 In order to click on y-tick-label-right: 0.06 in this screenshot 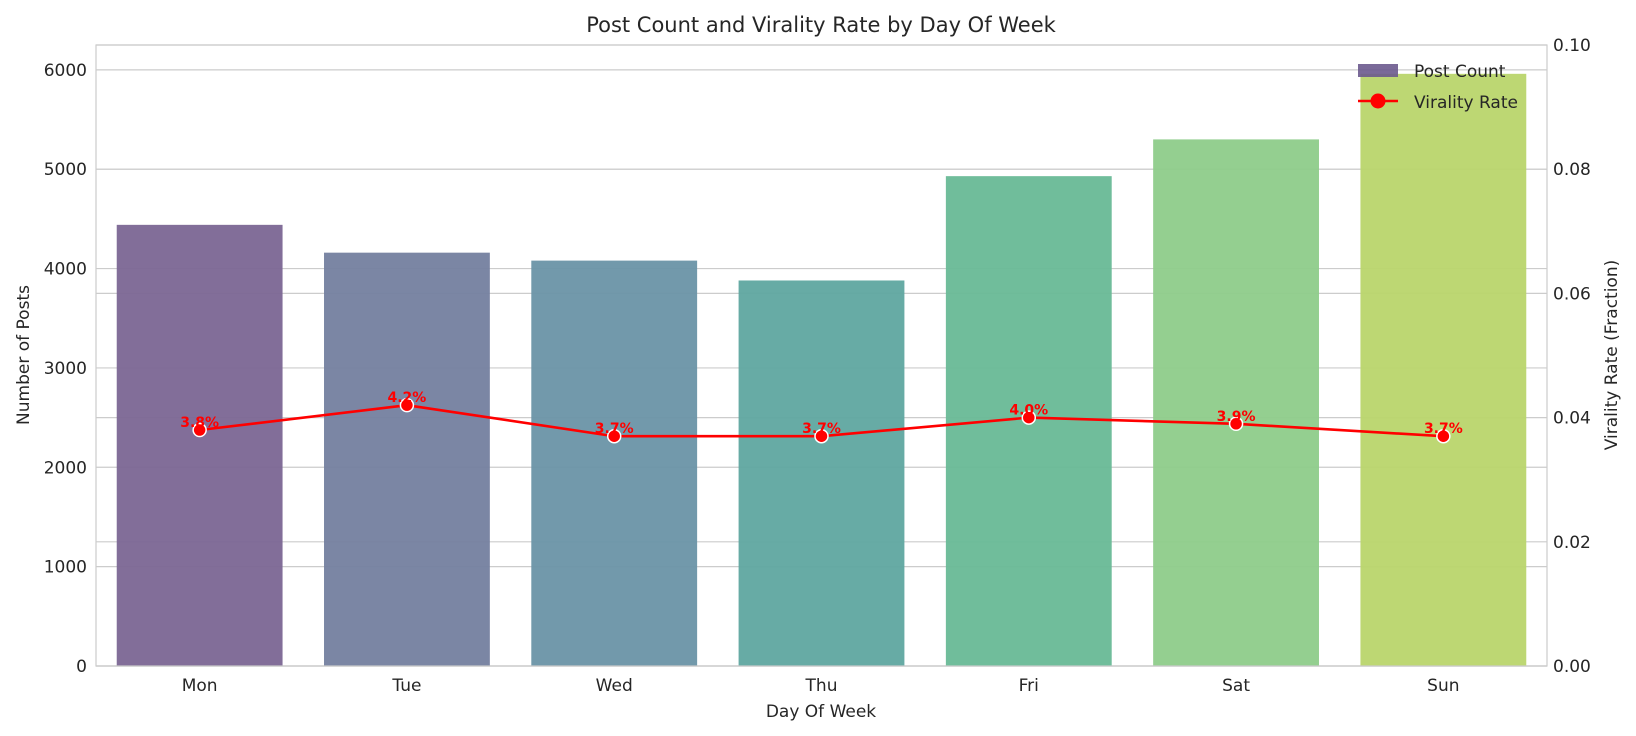, I will do `click(1572, 294)`.